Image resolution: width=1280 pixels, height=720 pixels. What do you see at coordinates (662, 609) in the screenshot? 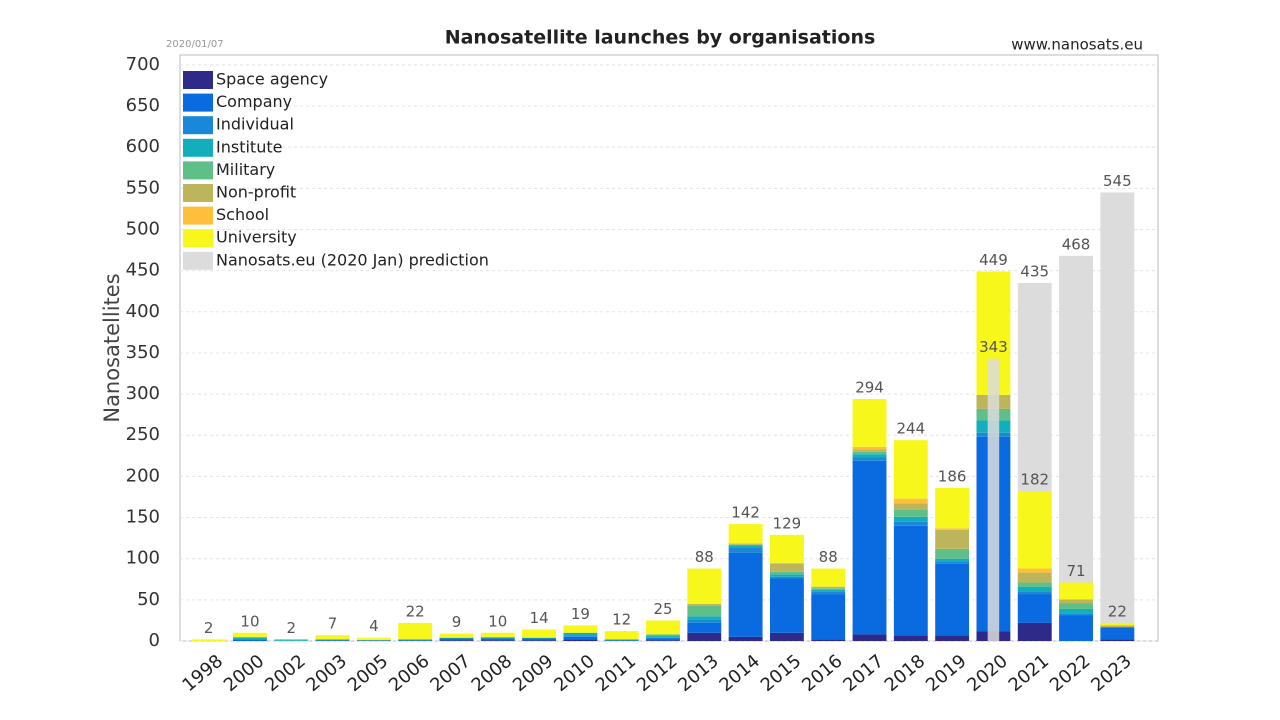
I see `total-label: 25` at bounding box center [662, 609].